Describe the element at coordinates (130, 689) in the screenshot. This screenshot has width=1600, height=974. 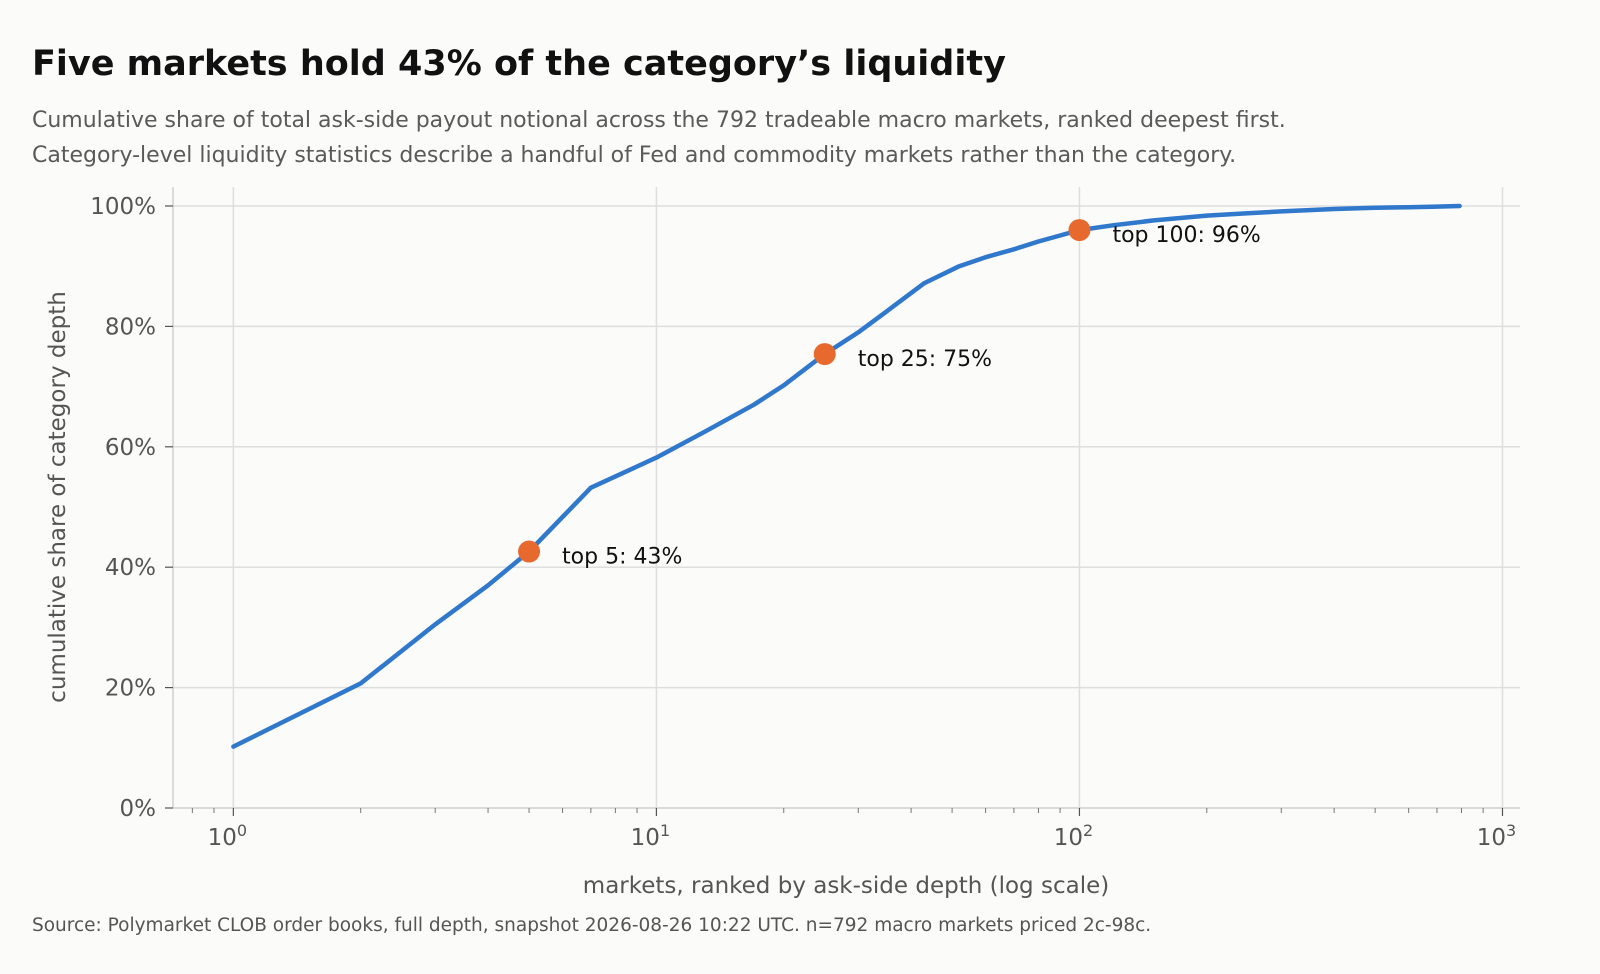
I see `y-tick-label: 20%` at that location.